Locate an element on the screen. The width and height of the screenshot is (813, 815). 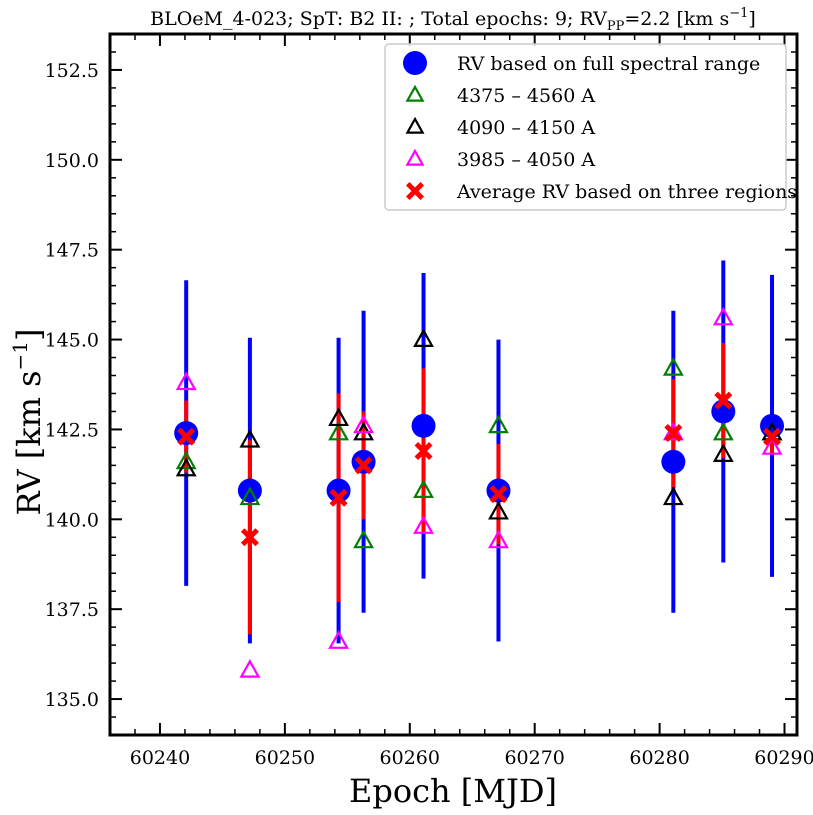
title-subscript: PP is located at coordinates (616, 26).